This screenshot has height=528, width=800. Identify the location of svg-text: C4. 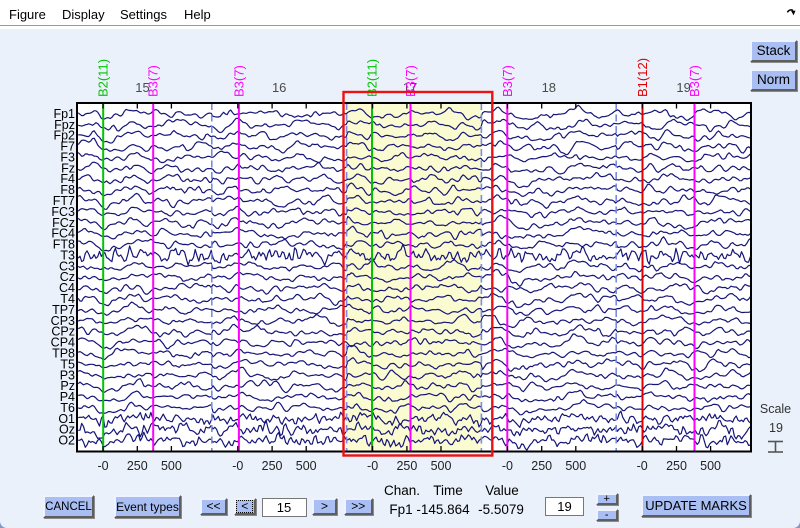
(67, 288).